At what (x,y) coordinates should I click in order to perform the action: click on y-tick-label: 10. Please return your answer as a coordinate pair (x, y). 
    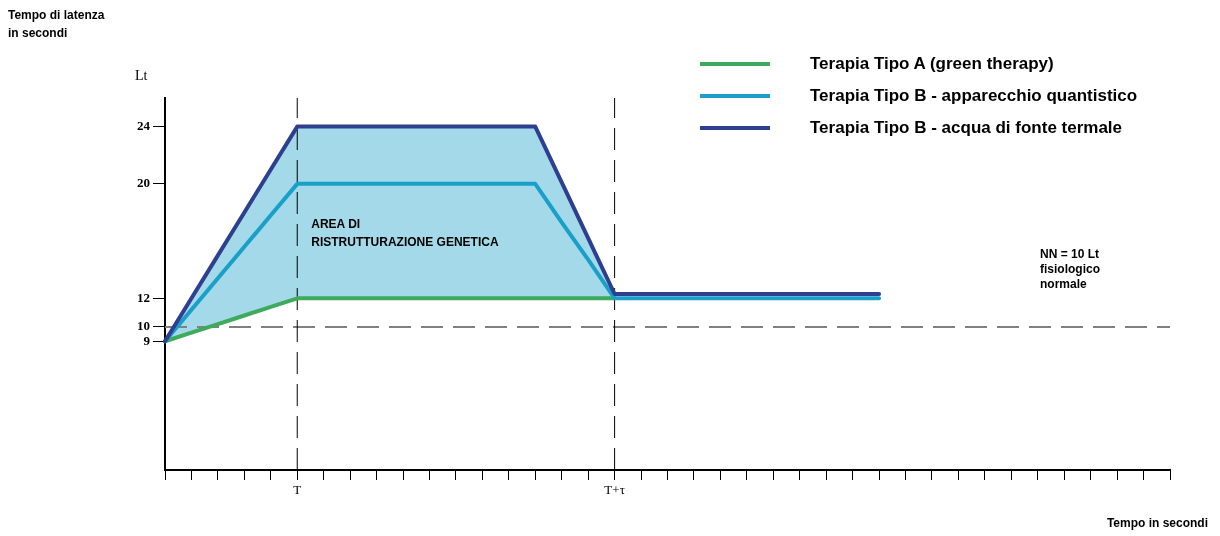
    Looking at the image, I should click on (143, 326).